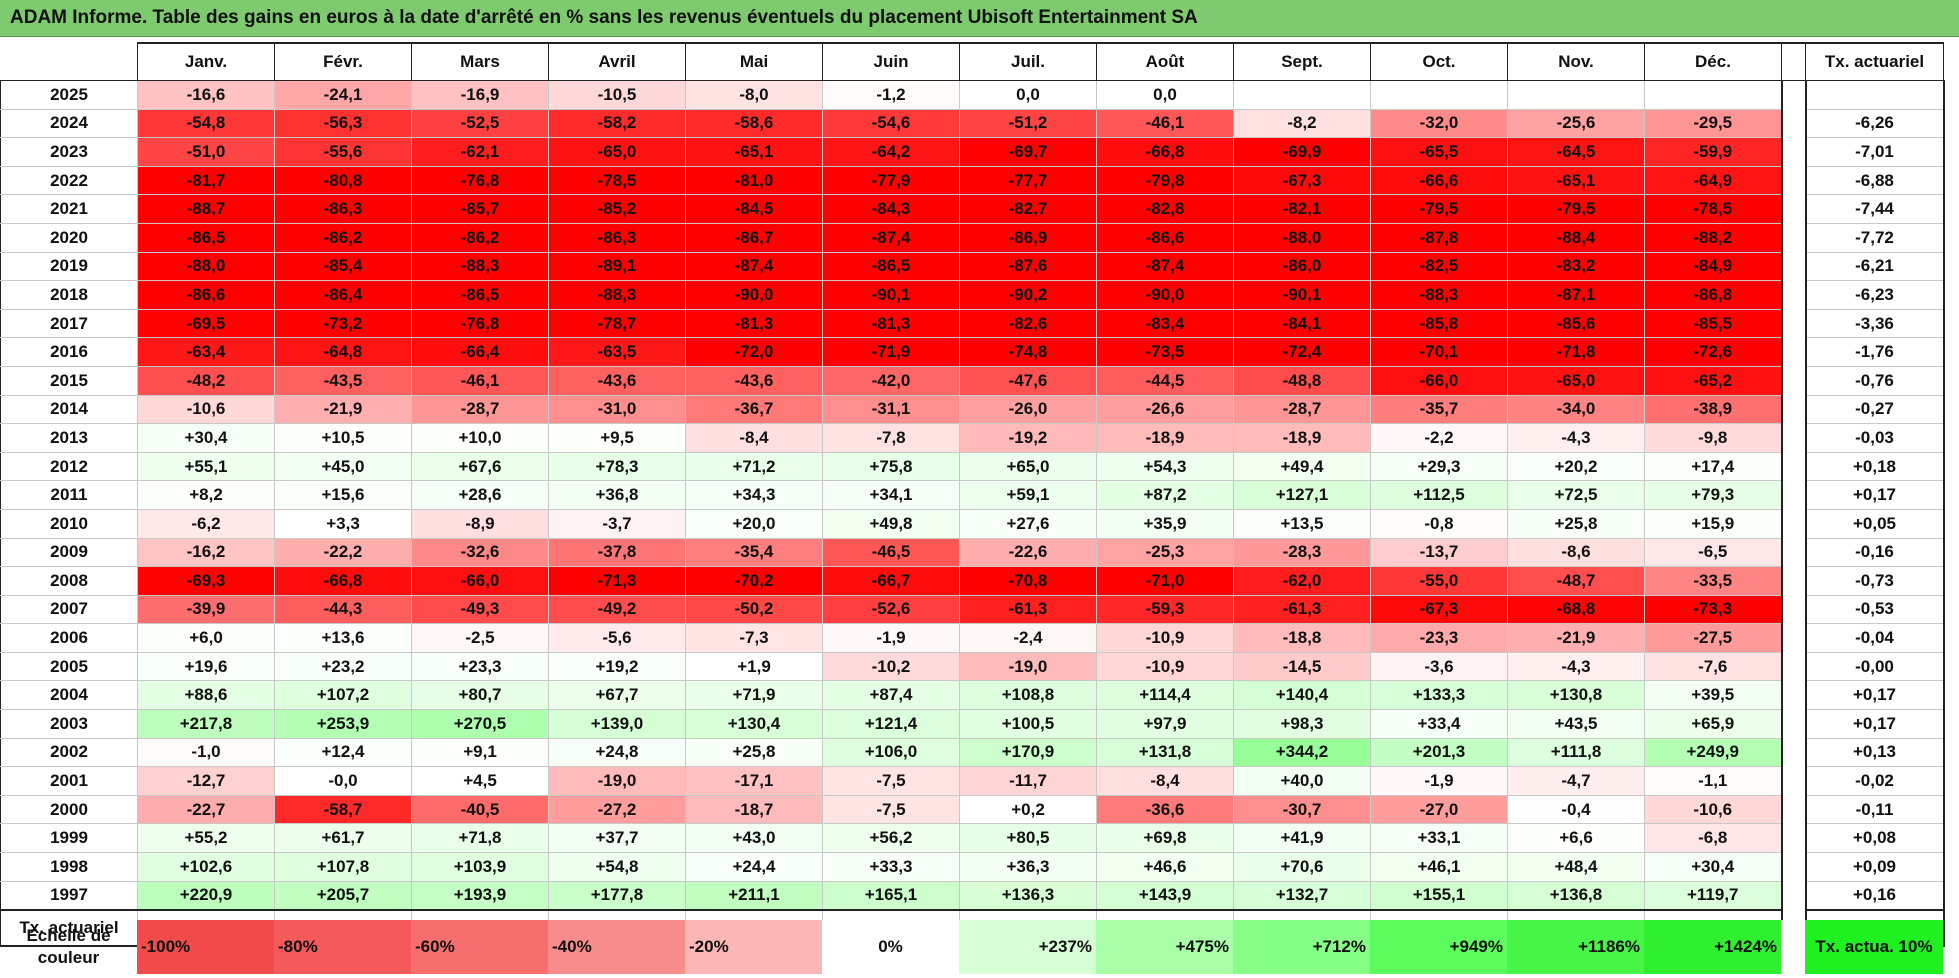 The width and height of the screenshot is (1959, 978). I want to click on table-cell: -49,3, so click(480, 609).